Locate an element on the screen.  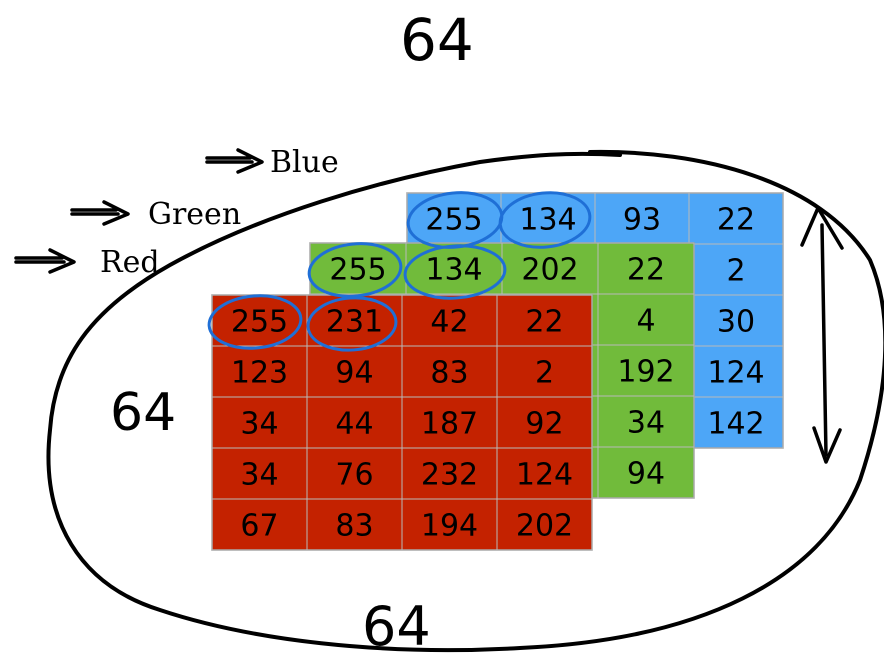
red-pixel-value: 232 is located at coordinates (449, 475).